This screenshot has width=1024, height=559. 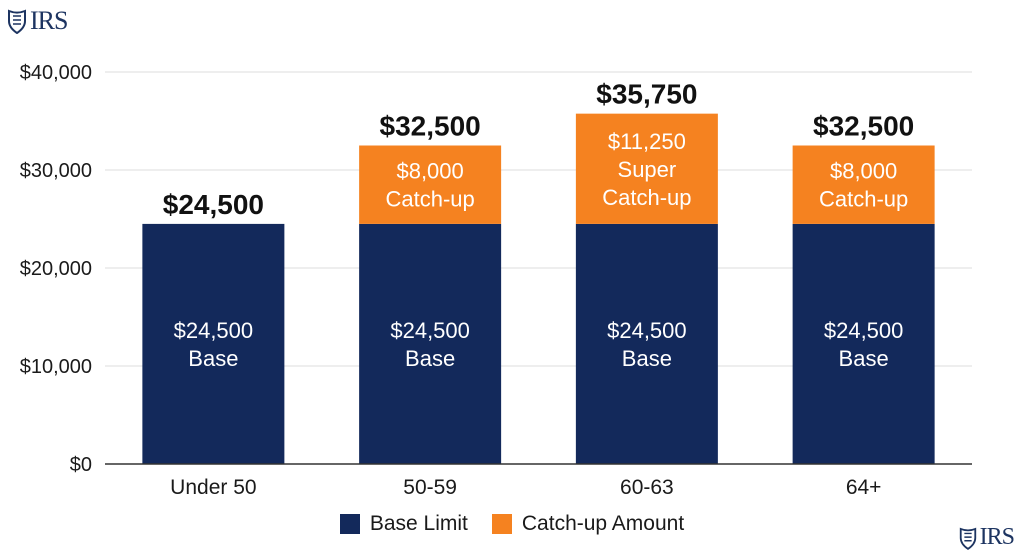 I want to click on legend-swatch-catchup, so click(x=501, y=524).